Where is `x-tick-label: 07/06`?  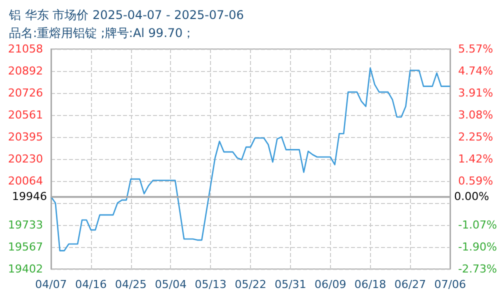 x-tick-label: 07/06 is located at coordinates (450, 284).